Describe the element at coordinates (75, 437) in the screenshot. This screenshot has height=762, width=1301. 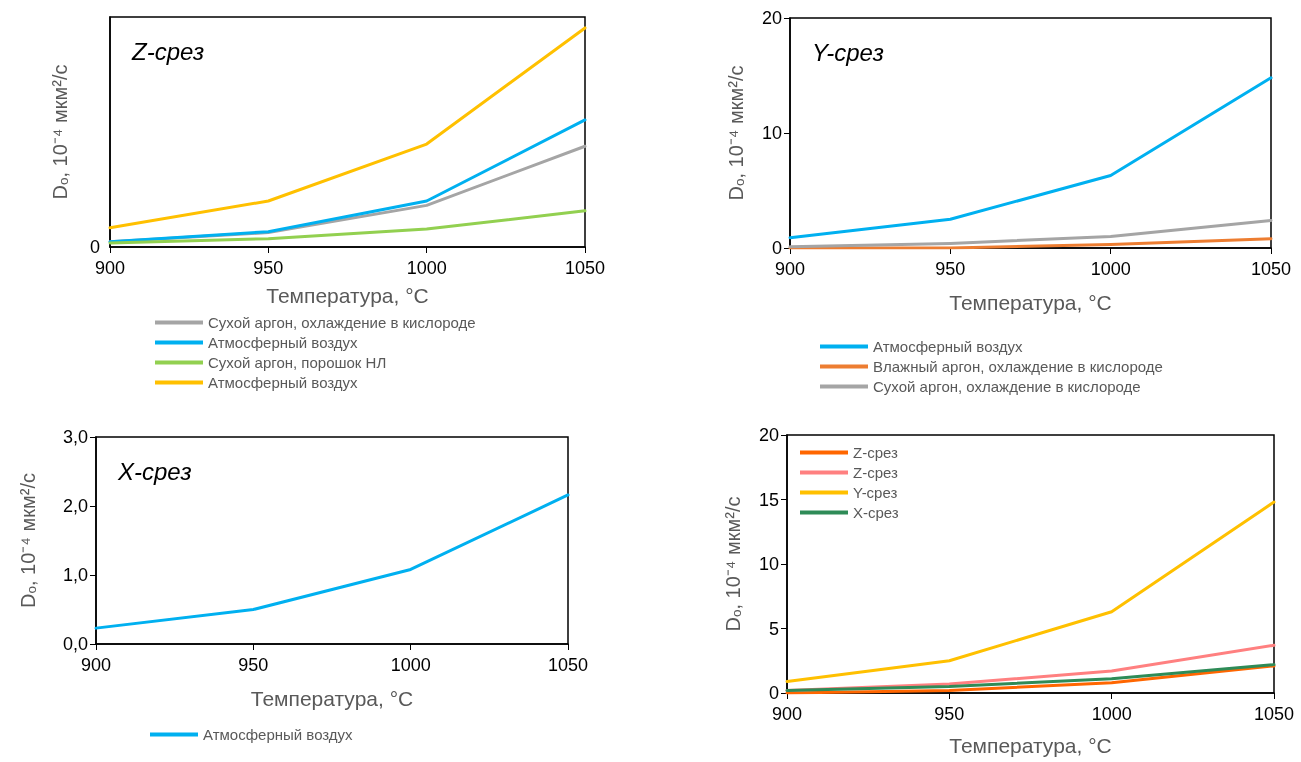
I see `y-tick-label: 3,0` at that location.